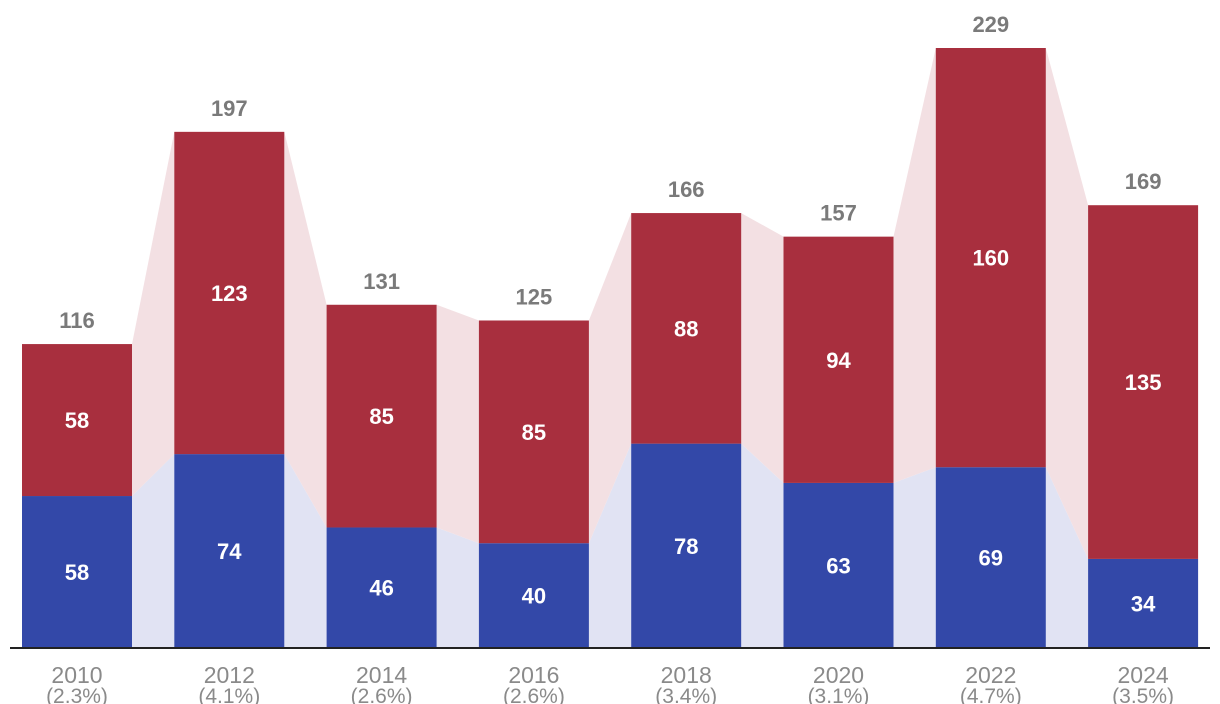 Image resolution: width=1220 pixels, height=704 pixels. Describe the element at coordinates (990, 24) in the screenshot. I see `bar-total-label: 229` at that location.